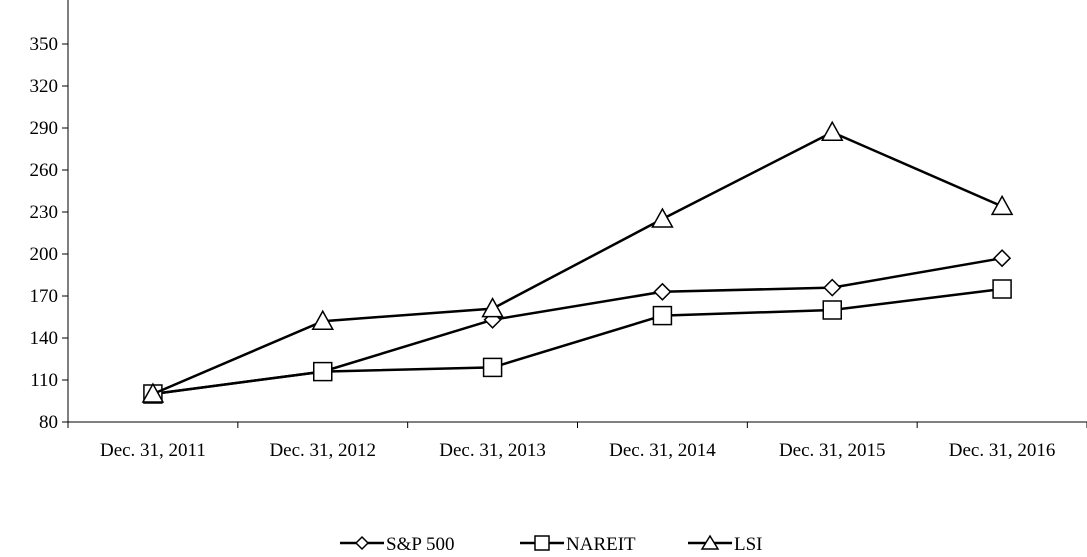 The image size is (1087, 557). What do you see at coordinates (44, 380) in the screenshot?
I see `y-tick-label: 110` at bounding box center [44, 380].